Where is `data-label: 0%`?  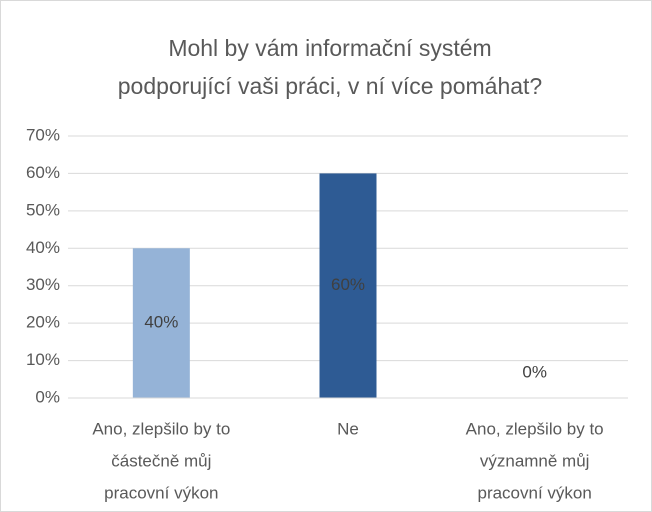
data-label: 0% is located at coordinates (534, 371).